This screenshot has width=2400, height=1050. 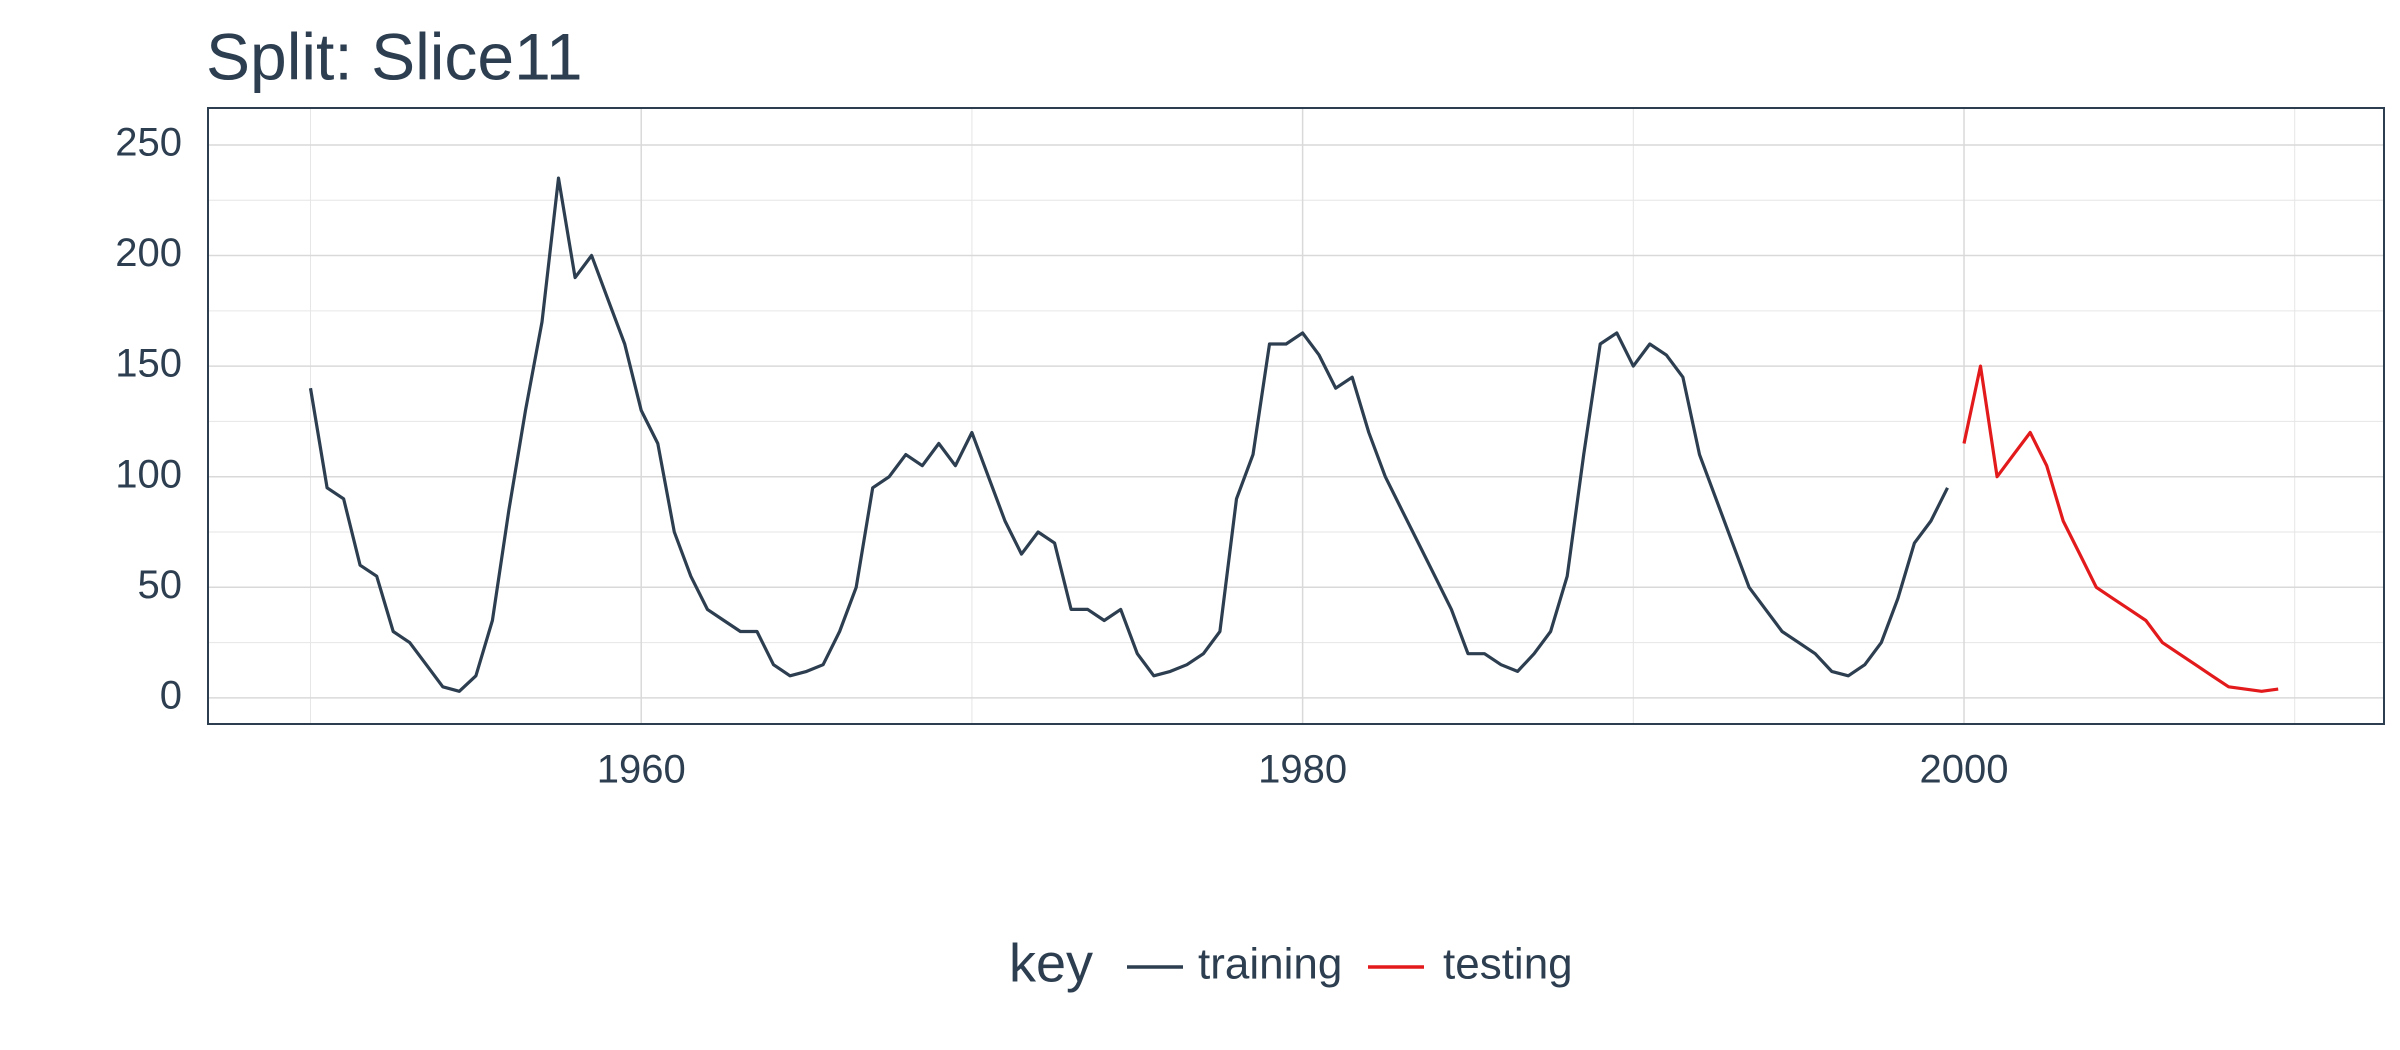 I want to click on y-tick-label: 250, so click(x=148, y=143).